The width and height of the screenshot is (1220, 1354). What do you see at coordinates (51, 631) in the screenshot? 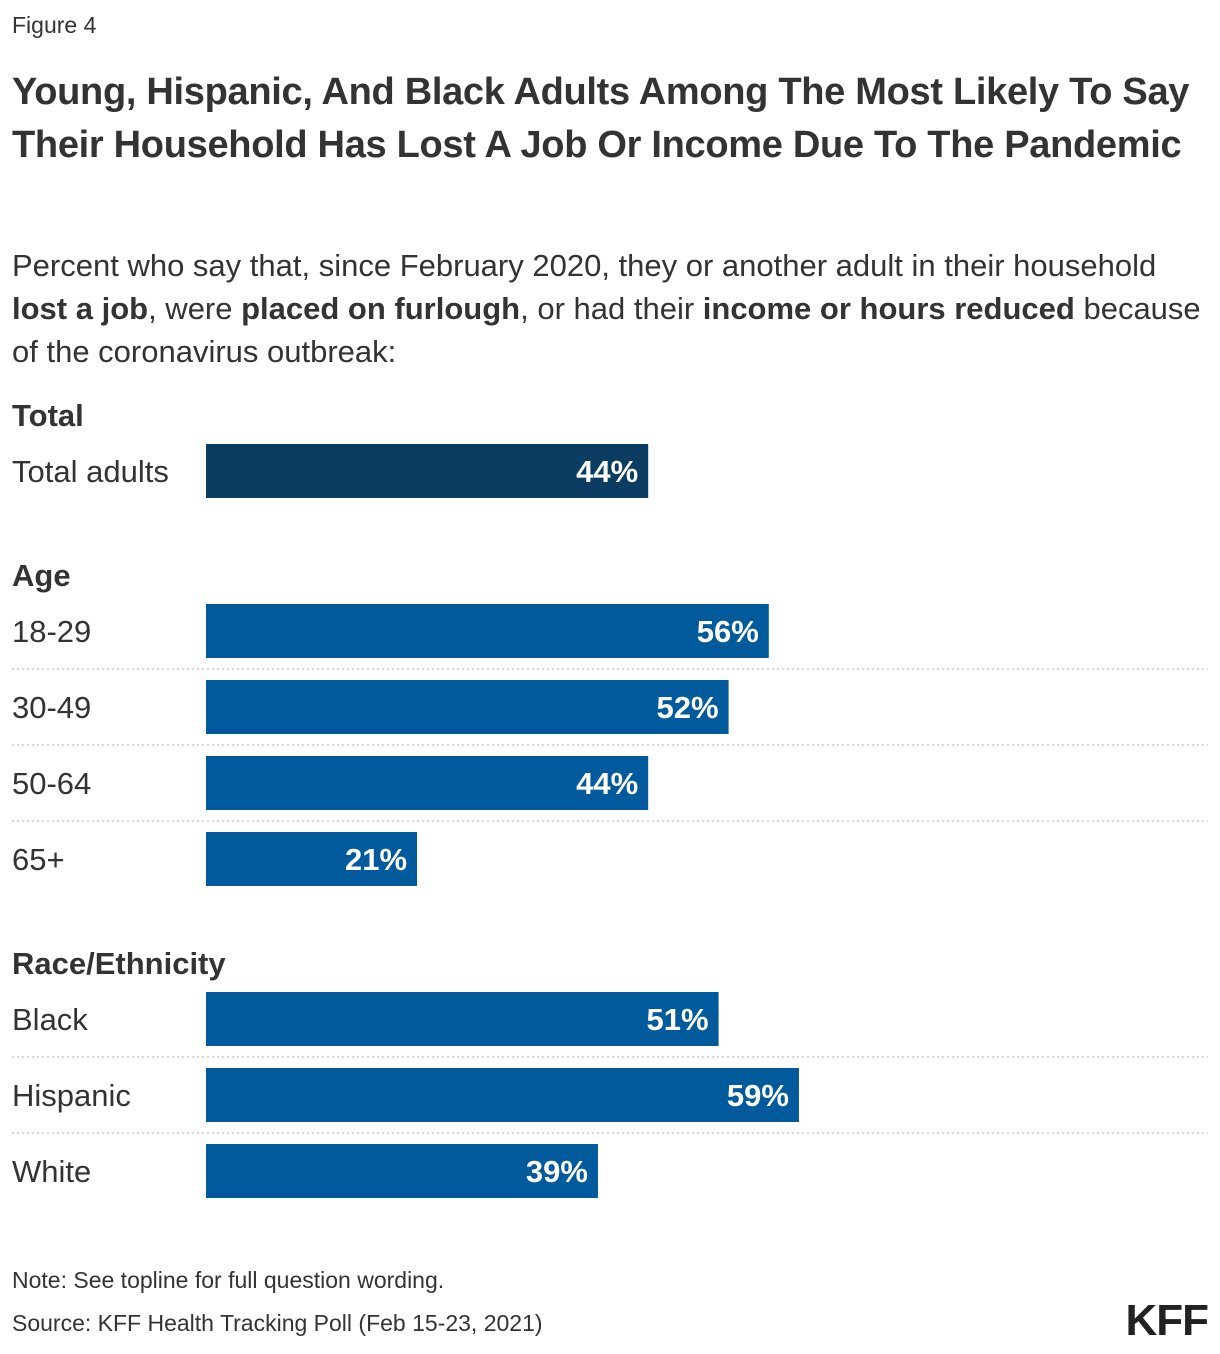
I see `category-label: 18-29` at bounding box center [51, 631].